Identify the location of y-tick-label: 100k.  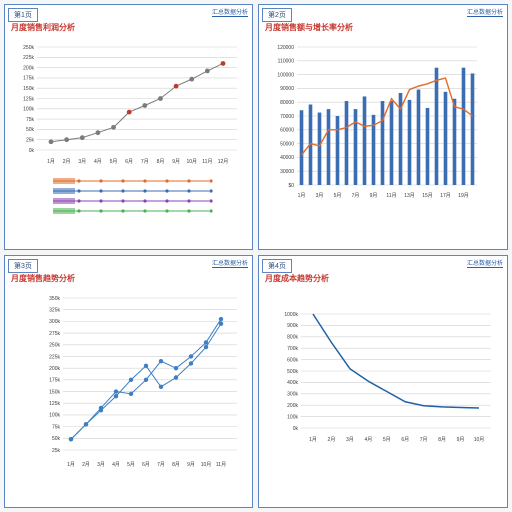
(292, 417).